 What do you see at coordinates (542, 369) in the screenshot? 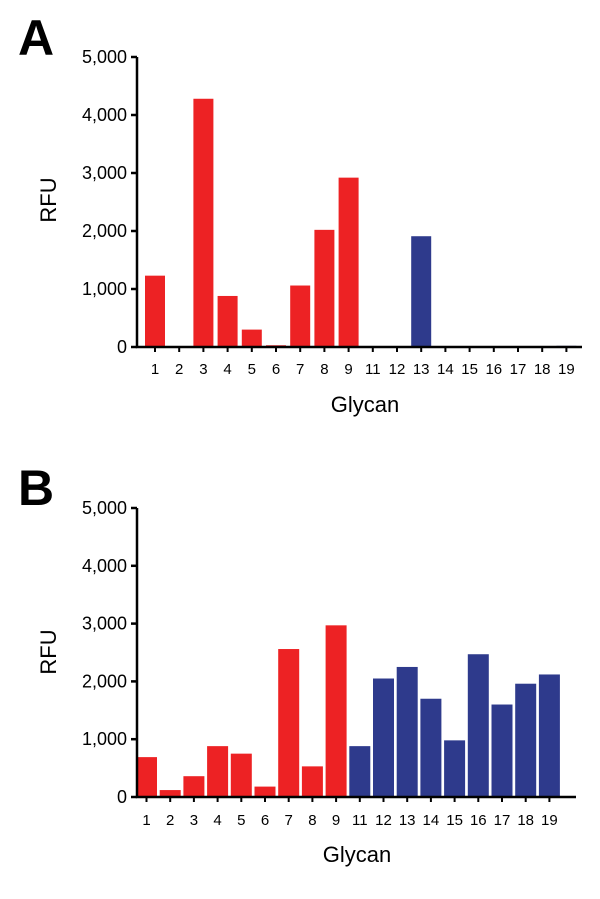
I see `x-tick-label-a-18: 18` at bounding box center [542, 369].